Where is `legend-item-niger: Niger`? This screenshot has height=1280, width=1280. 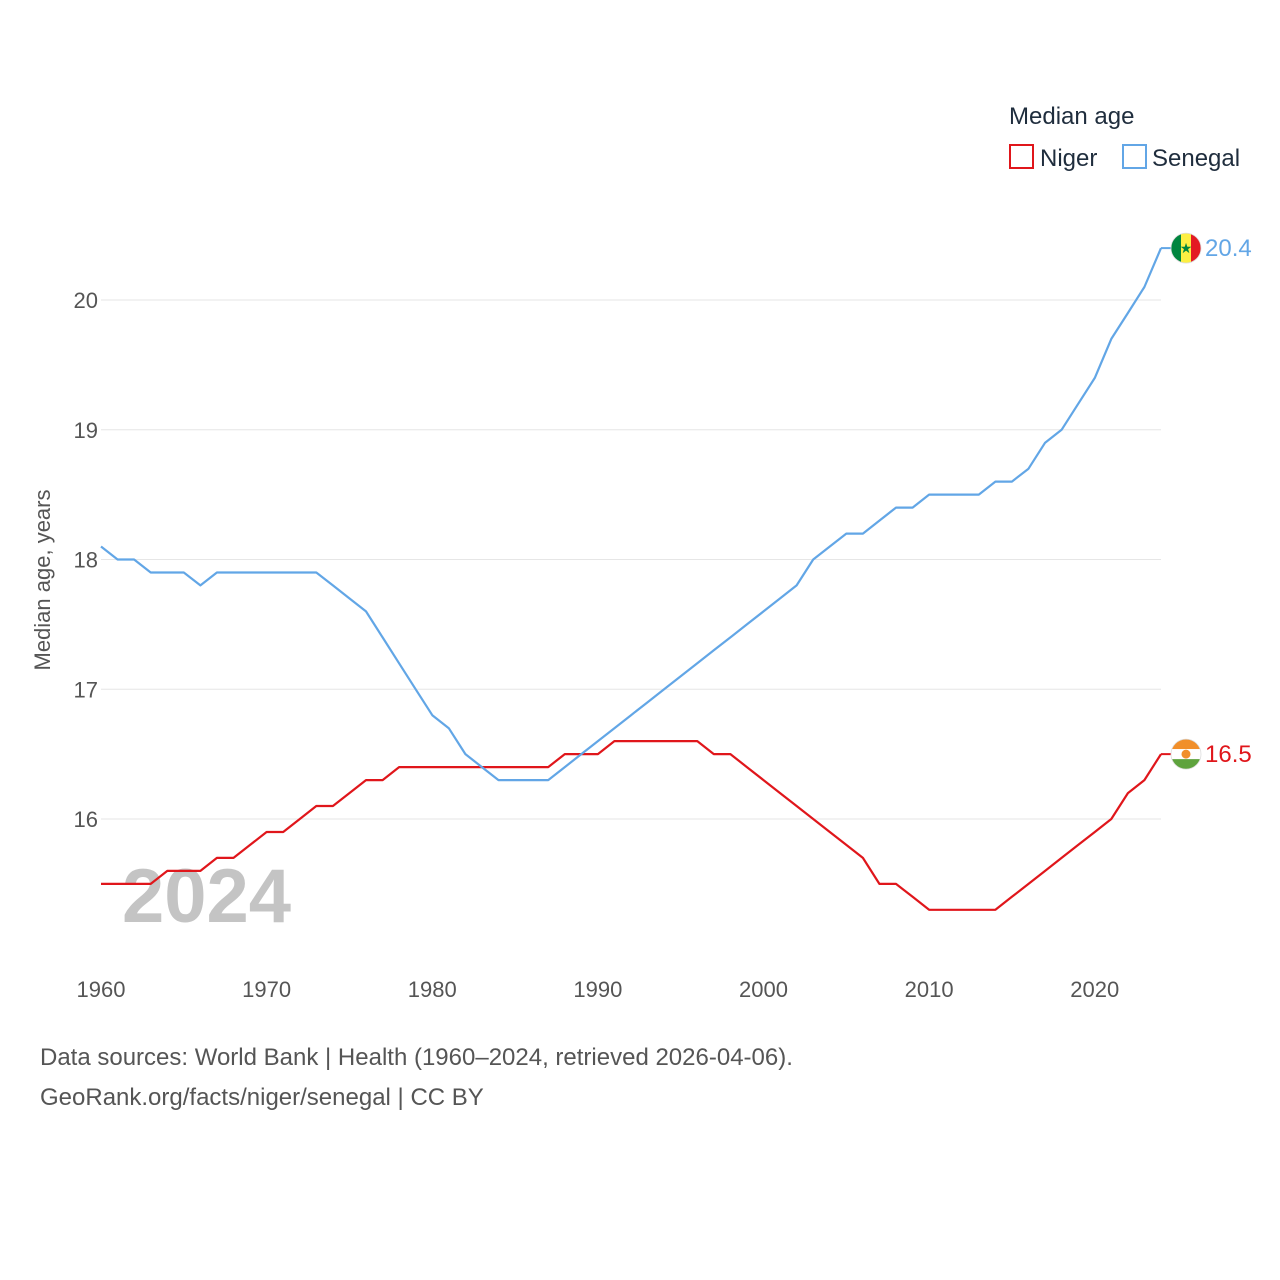 legend-item-niger: Niger is located at coordinates (1053, 158).